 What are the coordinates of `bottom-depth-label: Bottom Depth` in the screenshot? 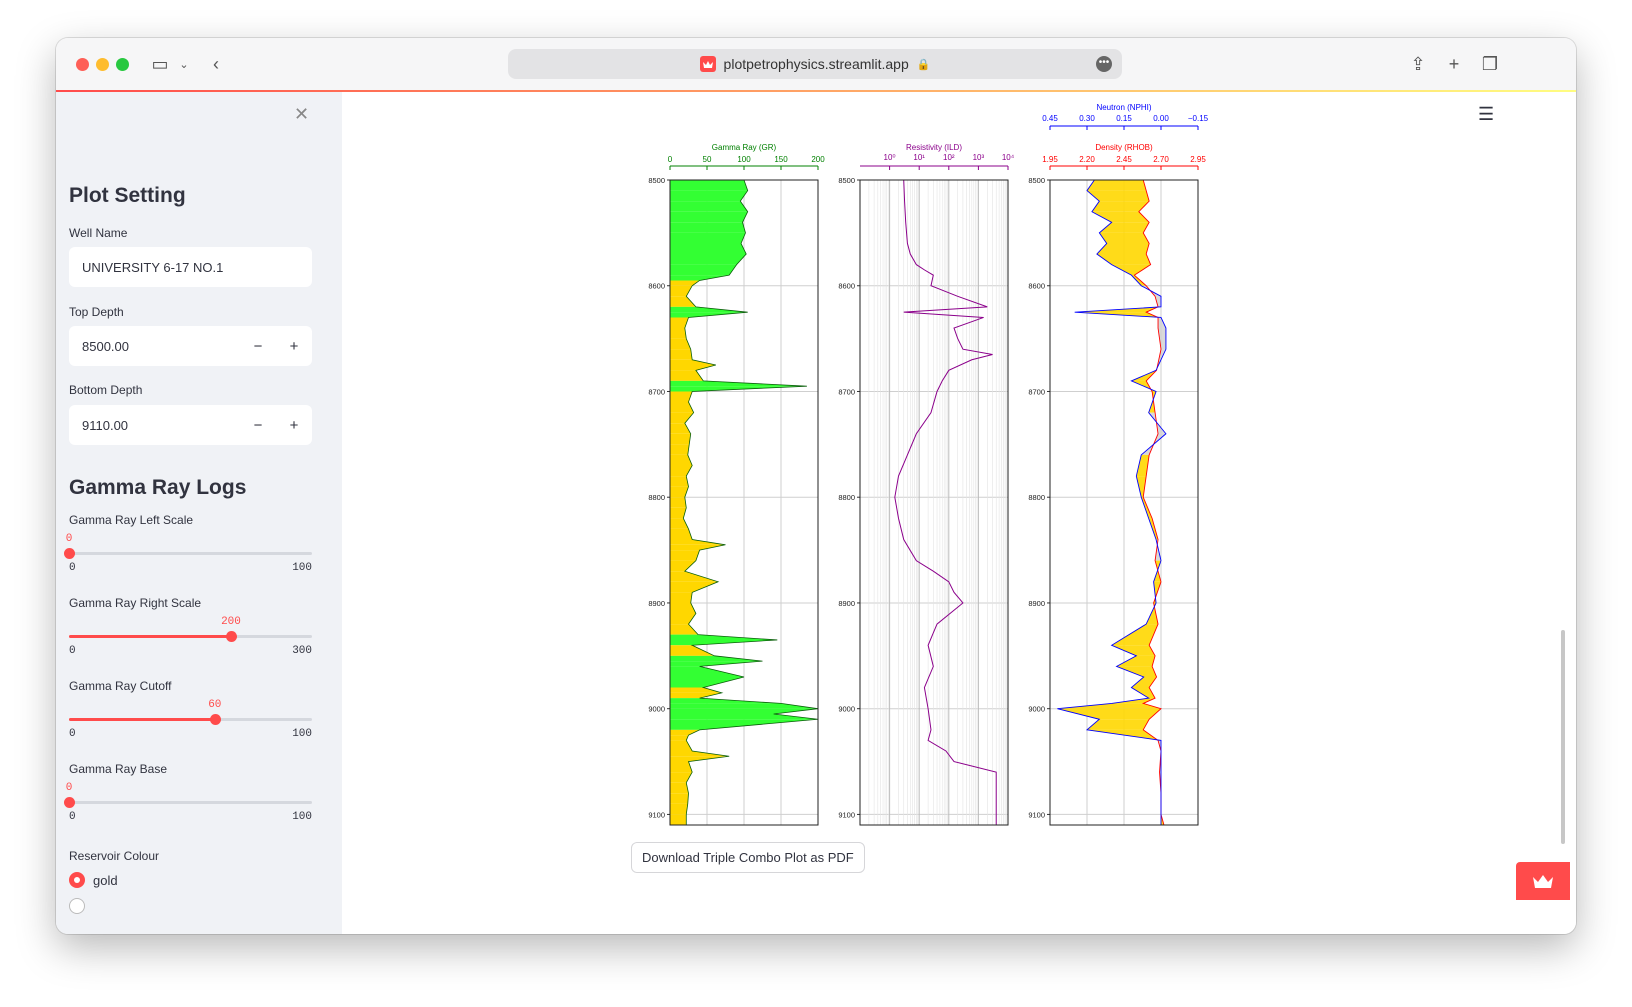 It's located at (106, 390).